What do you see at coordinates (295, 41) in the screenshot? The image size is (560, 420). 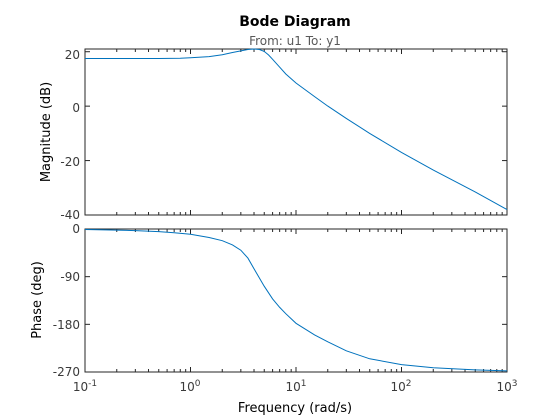 I see `chart-subtitle: From: u1 To: y1` at bounding box center [295, 41].